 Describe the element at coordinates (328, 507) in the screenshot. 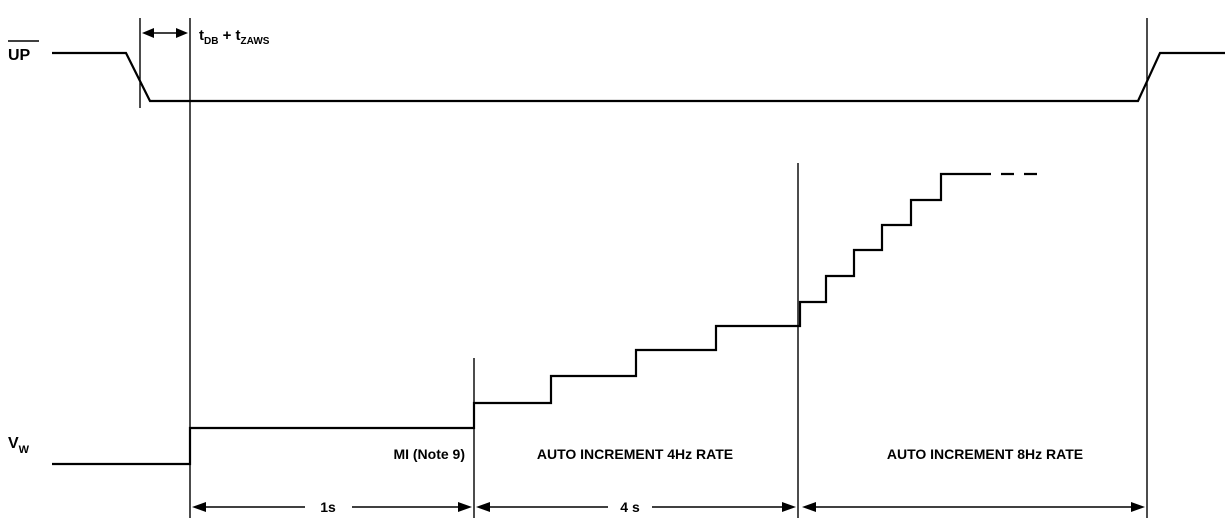

I see `duration-1s-label: 1s` at that location.